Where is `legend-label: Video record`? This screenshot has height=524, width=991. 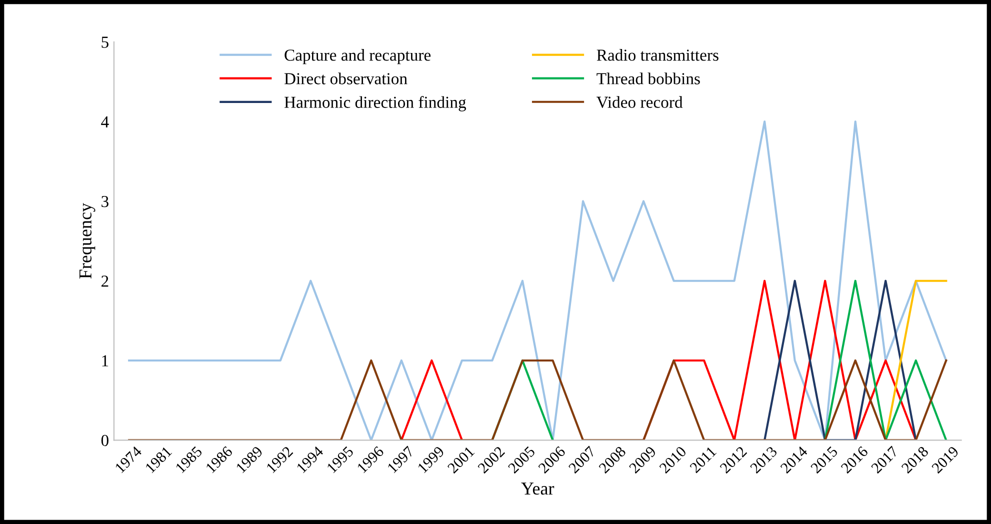
legend-label: Video record is located at coordinates (639, 102).